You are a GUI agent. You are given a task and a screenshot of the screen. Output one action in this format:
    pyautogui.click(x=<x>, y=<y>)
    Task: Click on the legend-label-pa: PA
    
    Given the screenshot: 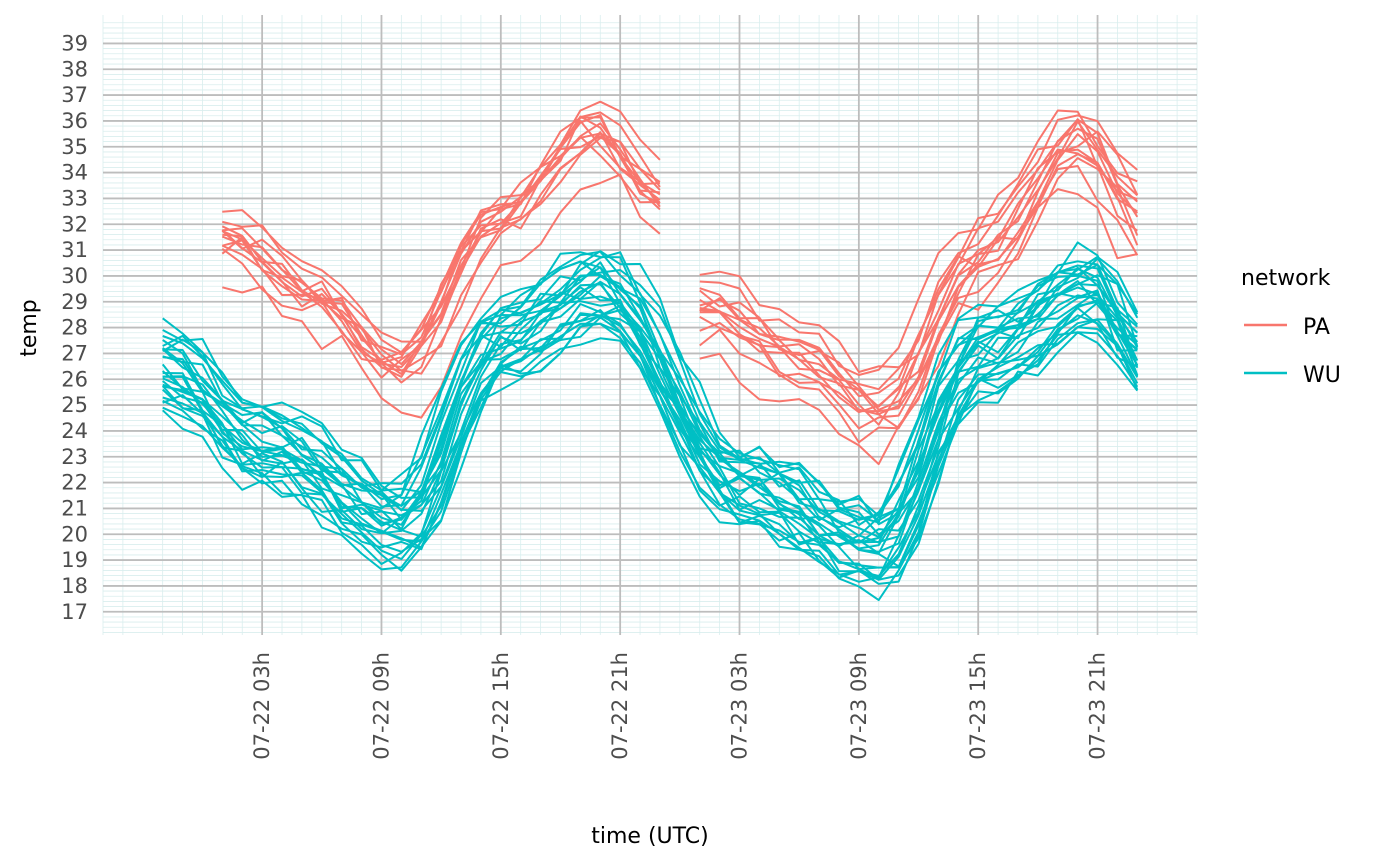 What is the action you would take?
    pyautogui.click(x=1316, y=327)
    